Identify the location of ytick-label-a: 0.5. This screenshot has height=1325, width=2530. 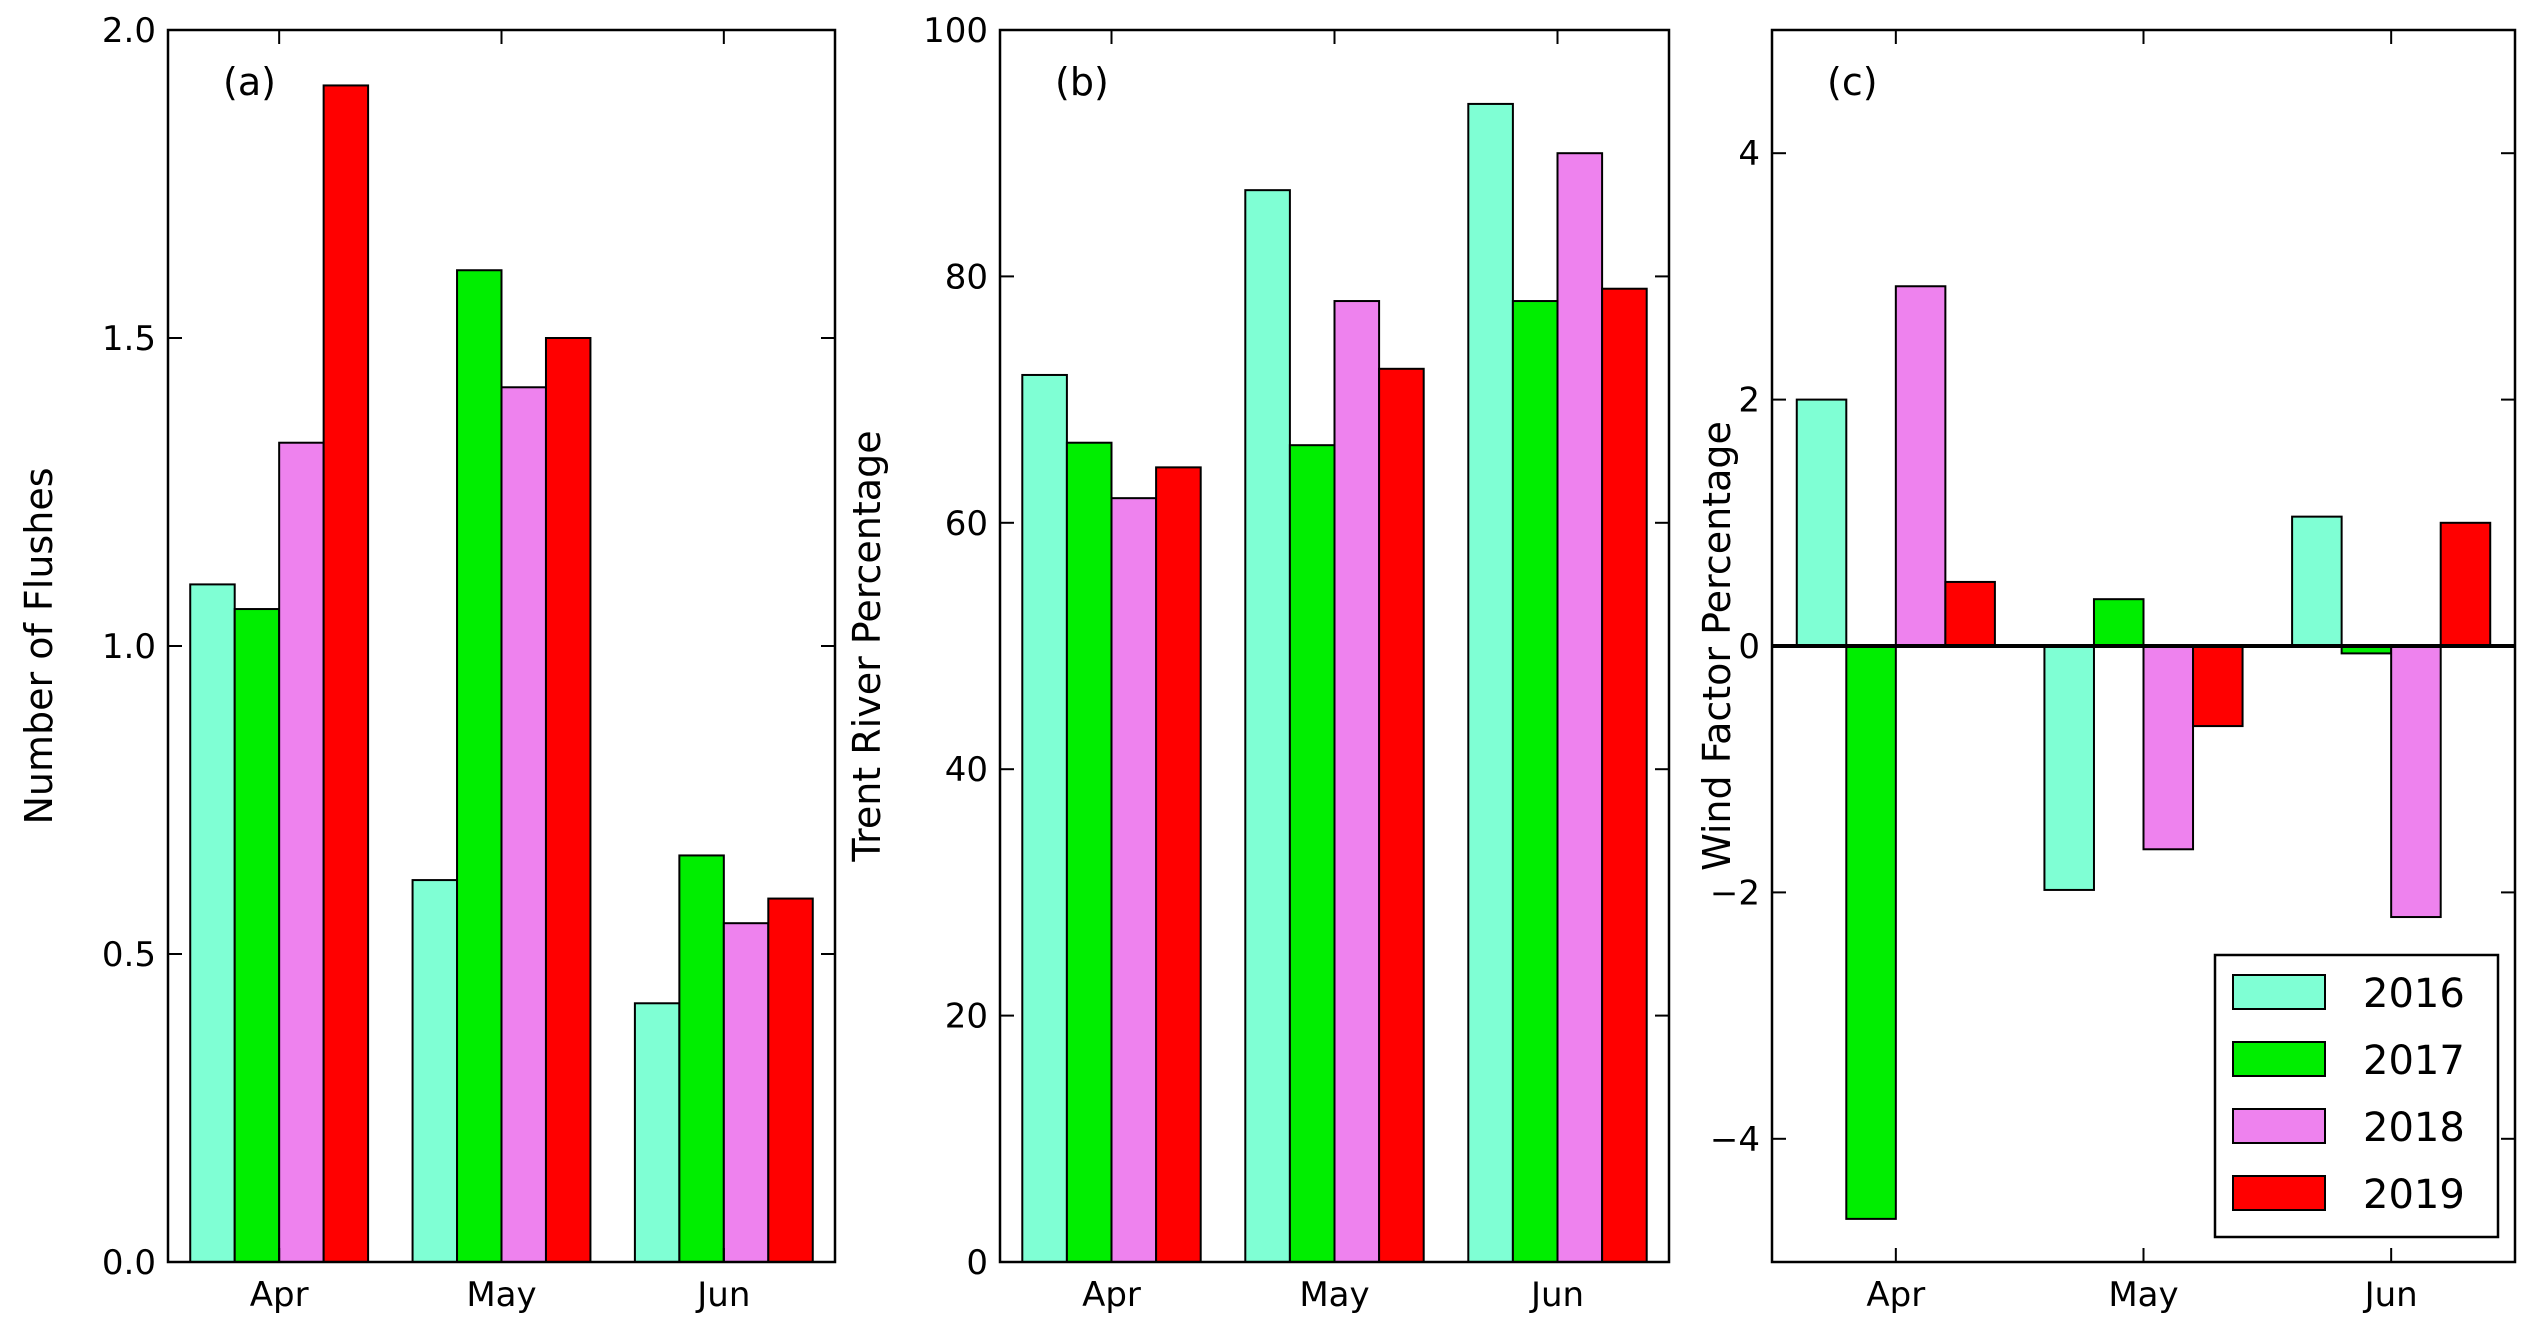
(129, 955).